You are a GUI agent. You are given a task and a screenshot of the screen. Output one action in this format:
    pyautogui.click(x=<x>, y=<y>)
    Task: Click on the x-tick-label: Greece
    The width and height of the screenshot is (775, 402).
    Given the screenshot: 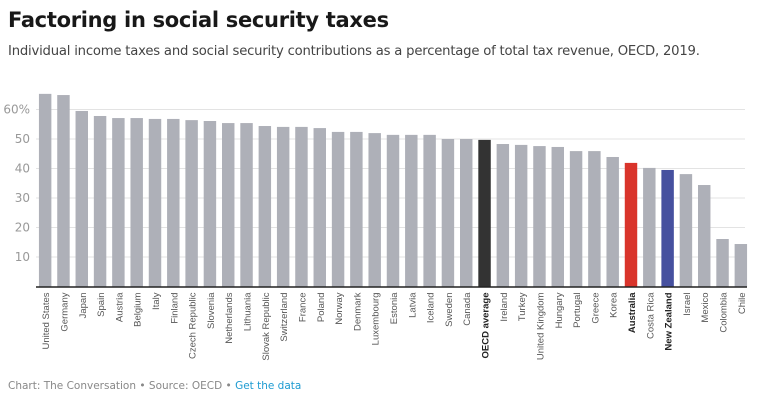 What is the action you would take?
    pyautogui.click(x=595, y=308)
    